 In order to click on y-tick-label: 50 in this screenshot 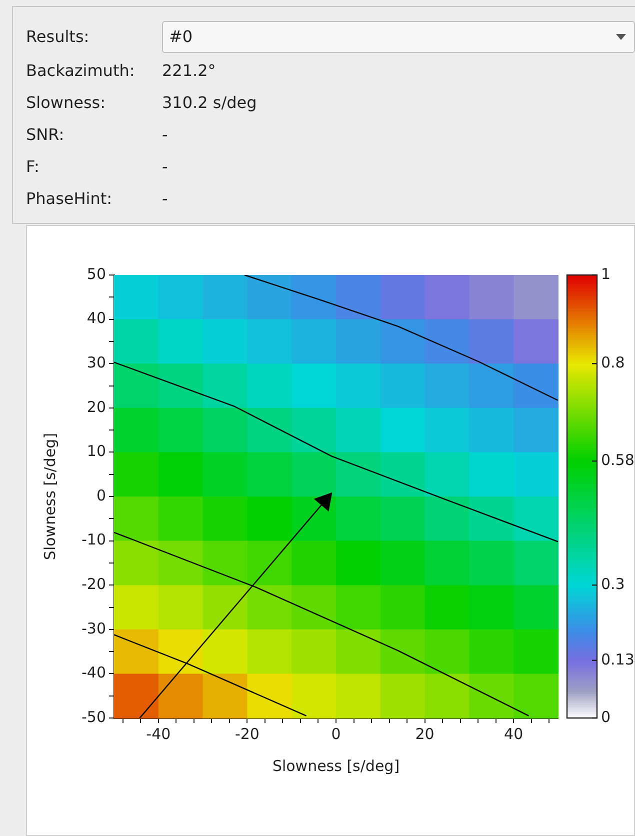, I will do `click(96, 273)`.